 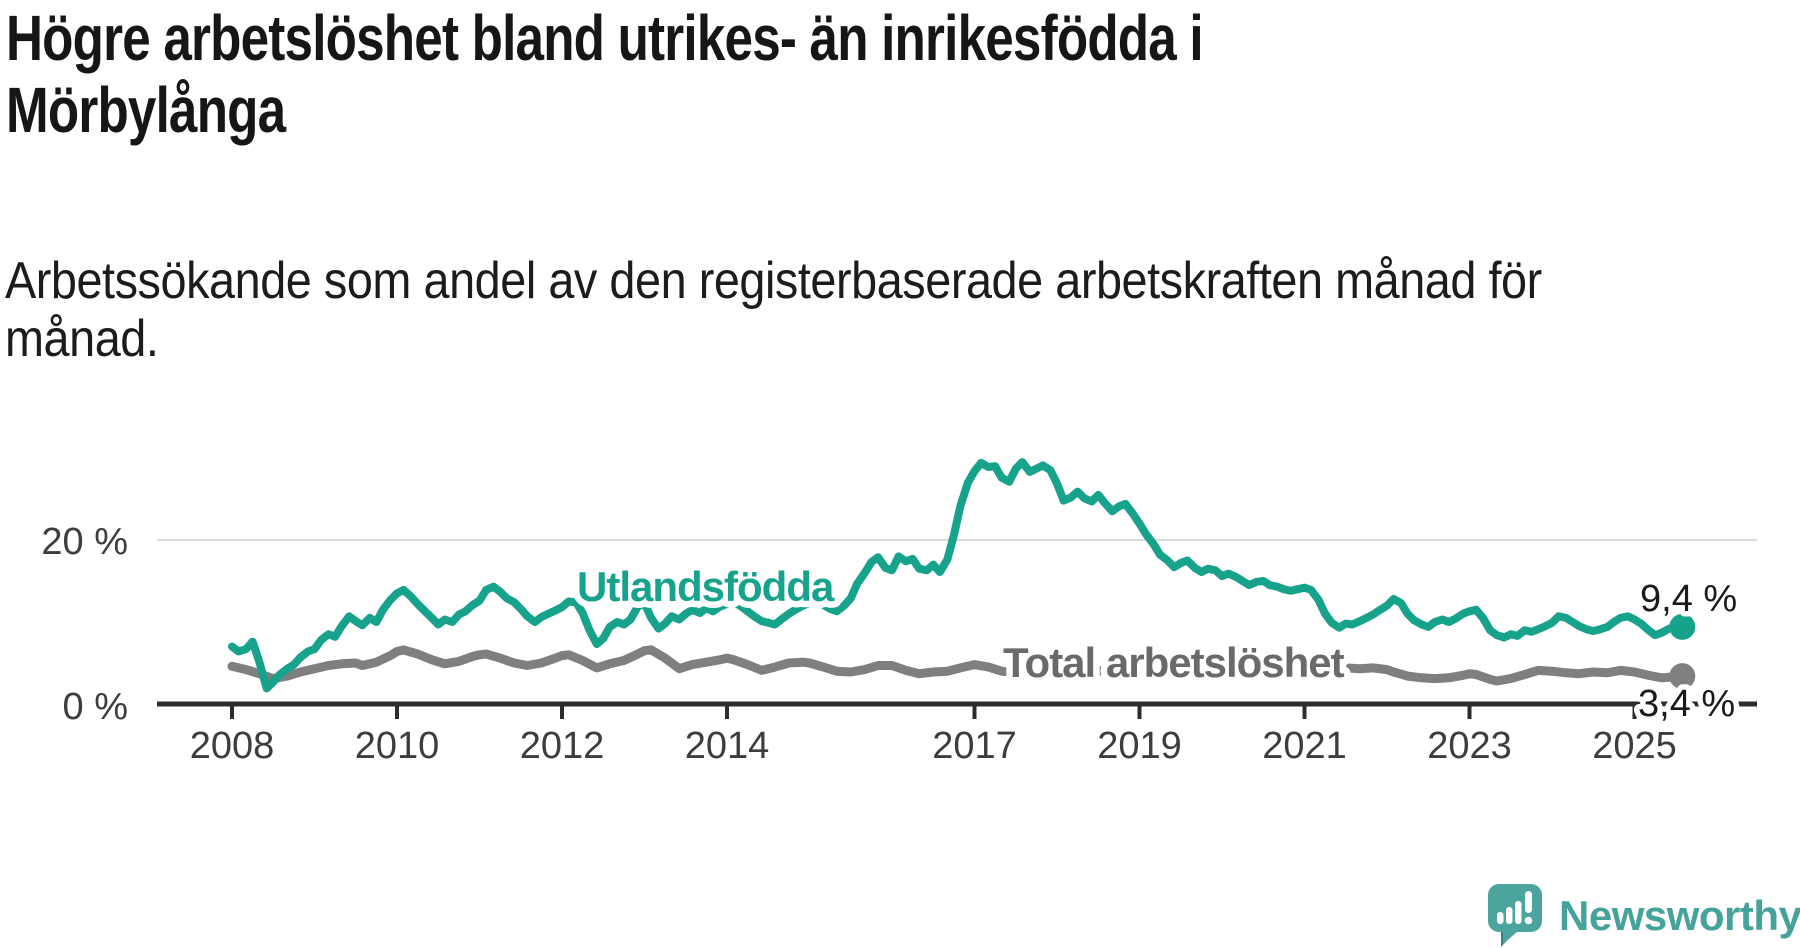 I want to click on series-label-utlandsfodda: Utlandsfödda, so click(x=706, y=586).